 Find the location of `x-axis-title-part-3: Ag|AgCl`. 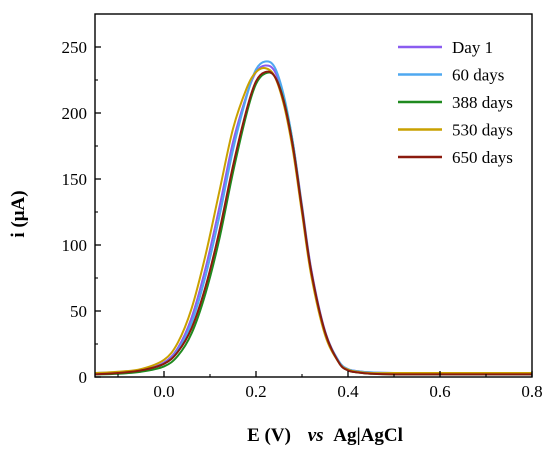

x-axis-title-part-3: Ag|AgCl is located at coordinates (368, 435).